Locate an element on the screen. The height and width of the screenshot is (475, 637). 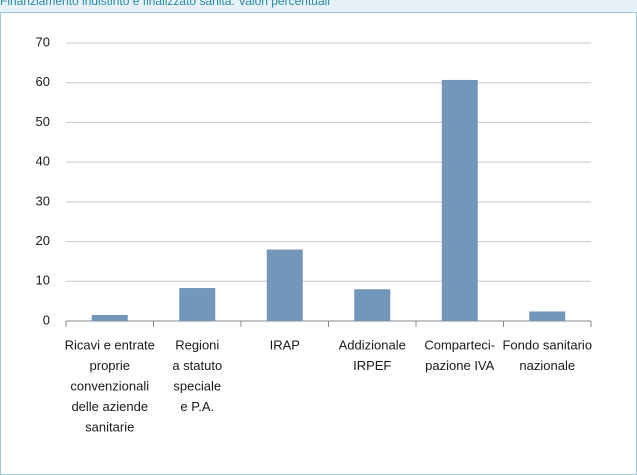
y-tick-label: 60 is located at coordinates (43, 81).